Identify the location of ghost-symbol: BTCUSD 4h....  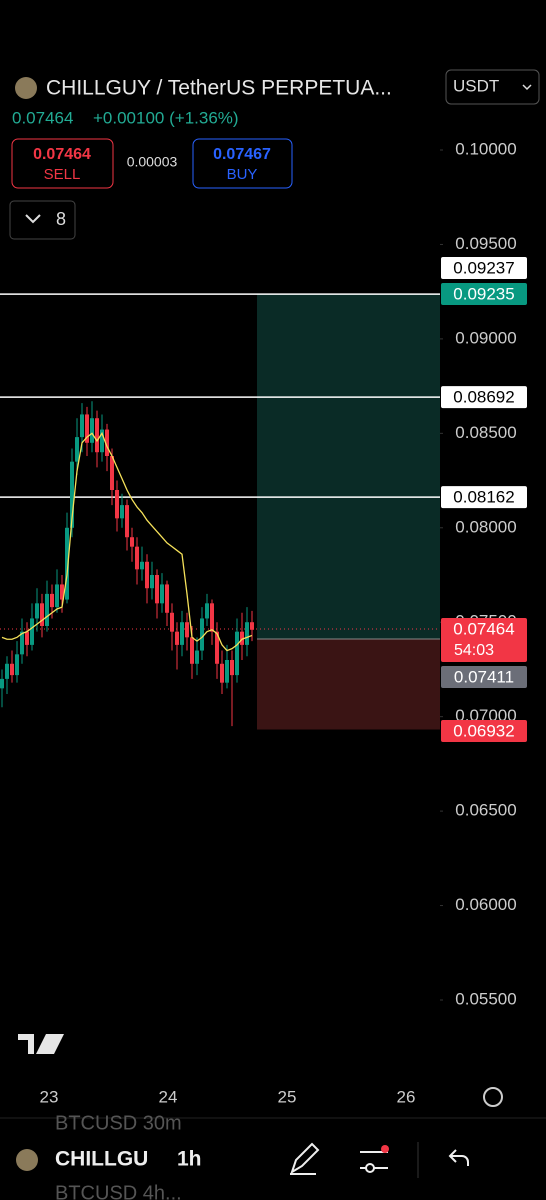
(118, 1191).